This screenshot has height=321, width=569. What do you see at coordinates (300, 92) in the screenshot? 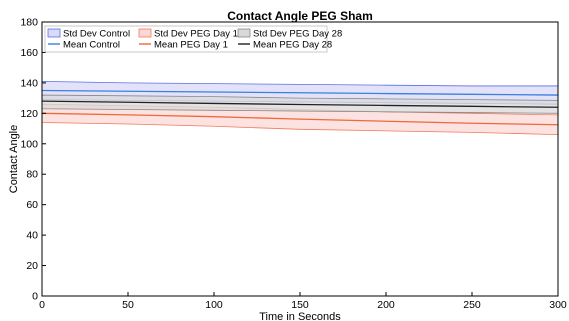
I see `line-mean-control` at bounding box center [300, 92].